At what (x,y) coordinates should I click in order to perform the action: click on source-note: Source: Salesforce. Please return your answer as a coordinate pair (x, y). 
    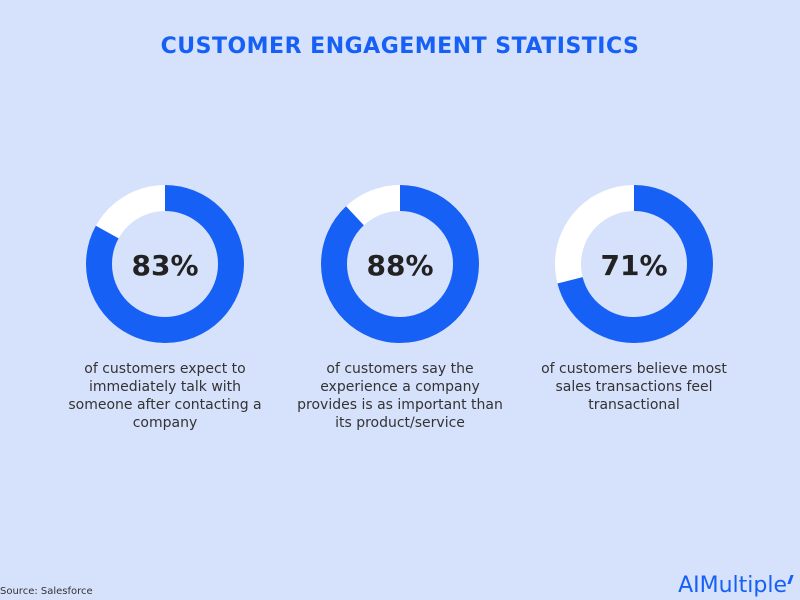
    Looking at the image, I should click on (46, 591).